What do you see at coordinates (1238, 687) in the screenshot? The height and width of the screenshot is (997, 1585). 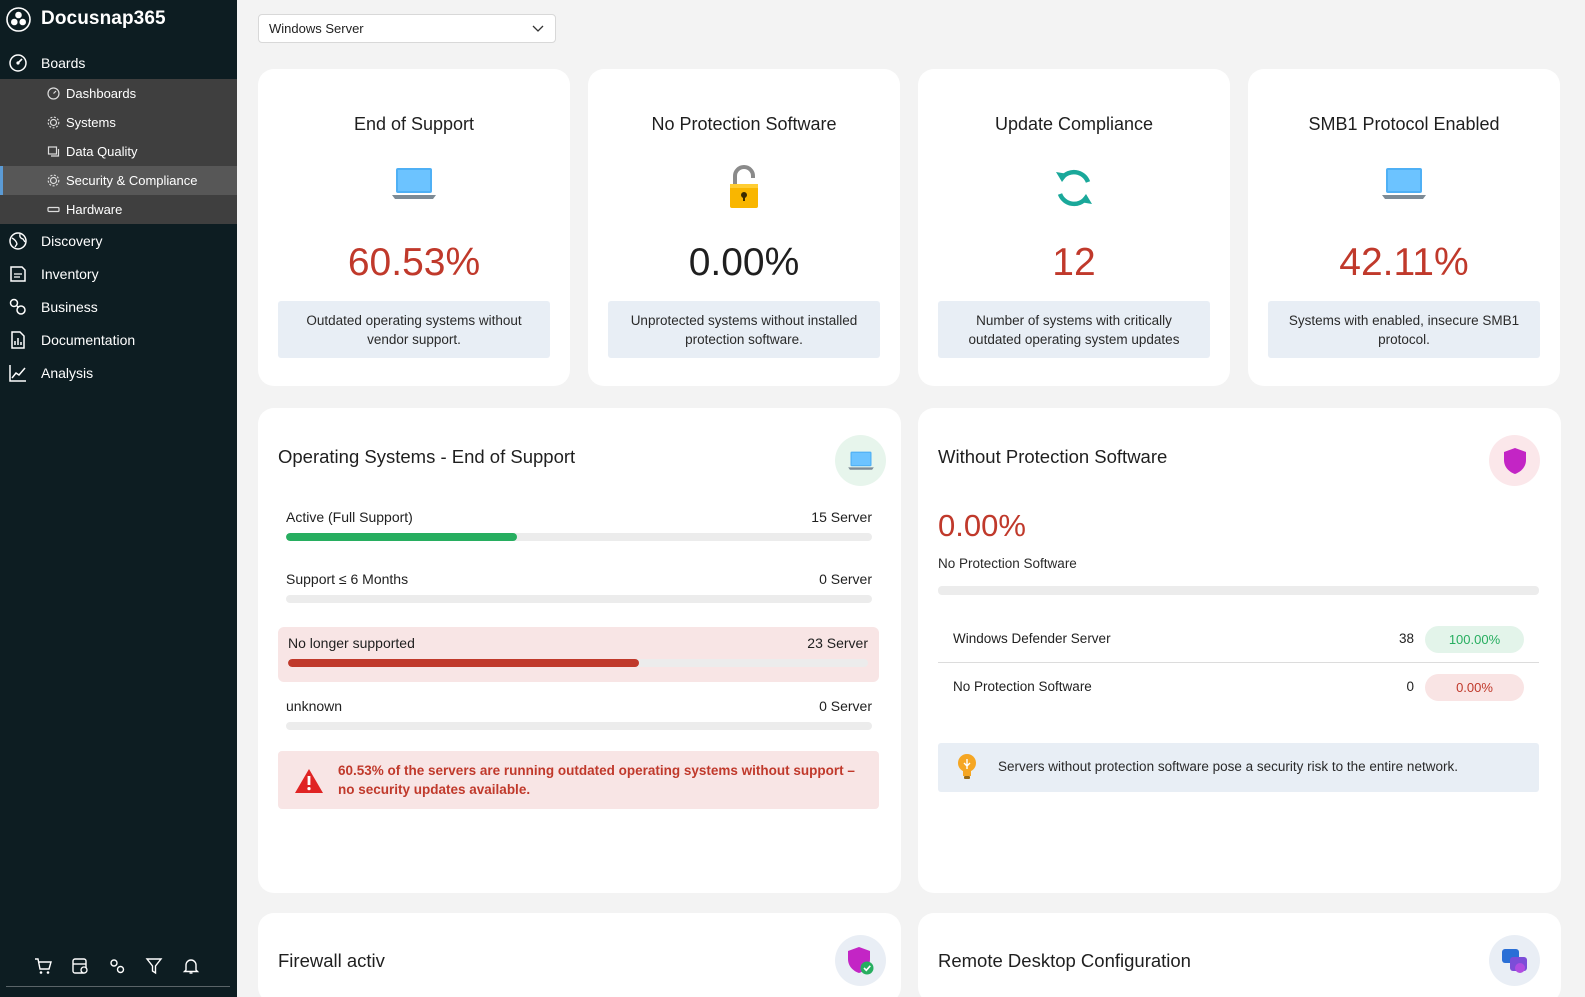 I see `protection-row: No Protection Software 0 0.00%` at bounding box center [1238, 687].